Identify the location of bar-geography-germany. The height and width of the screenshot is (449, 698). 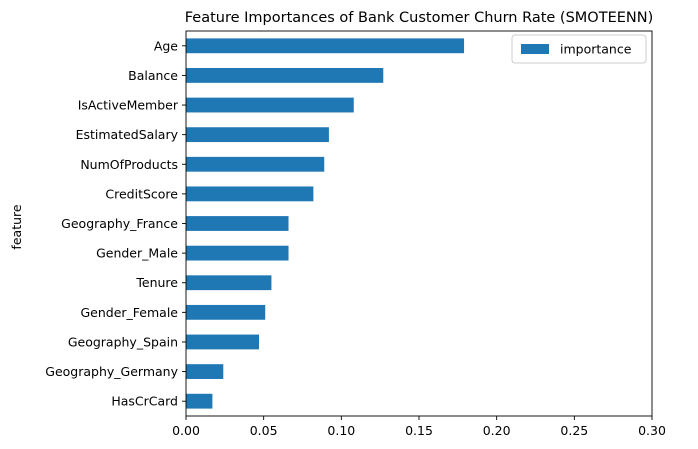
(205, 371).